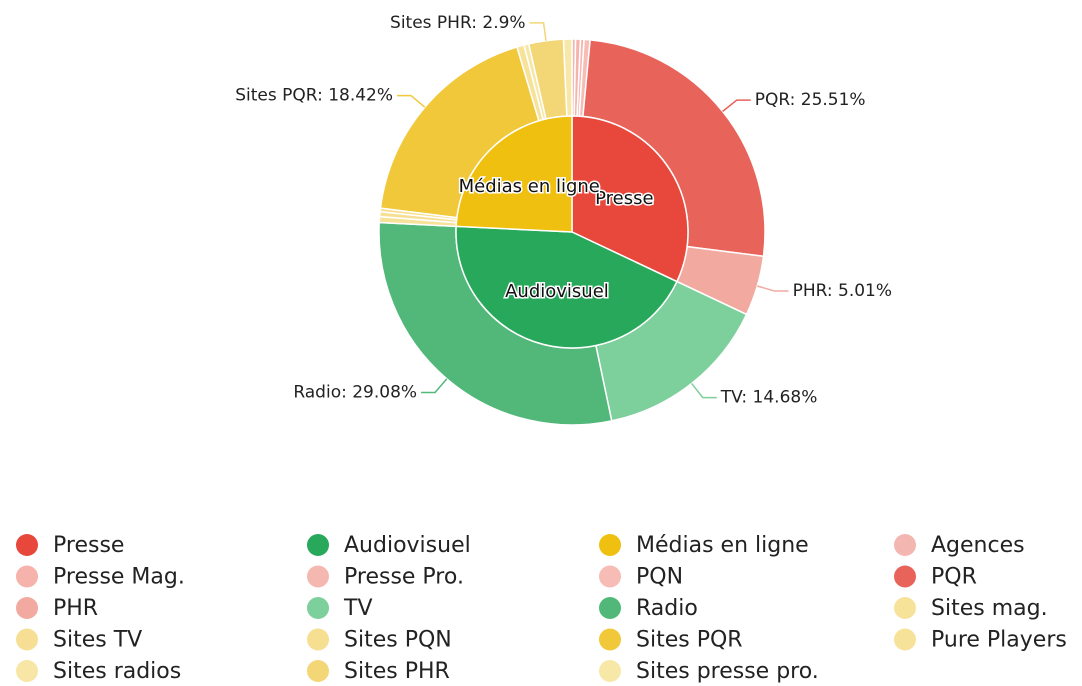 This screenshot has height=686, width=1082. I want to click on legend-label: Sites PHR, so click(397, 671).